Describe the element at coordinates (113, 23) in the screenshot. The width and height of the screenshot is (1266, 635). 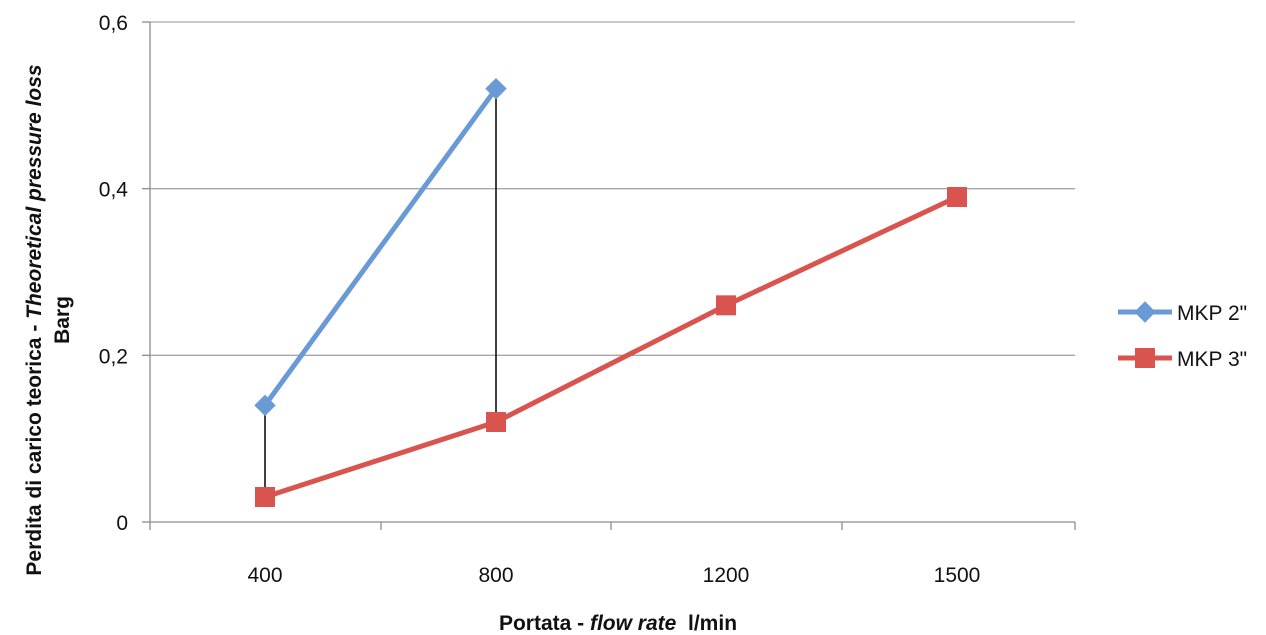
I see `y-tick-label: 0,6` at that location.